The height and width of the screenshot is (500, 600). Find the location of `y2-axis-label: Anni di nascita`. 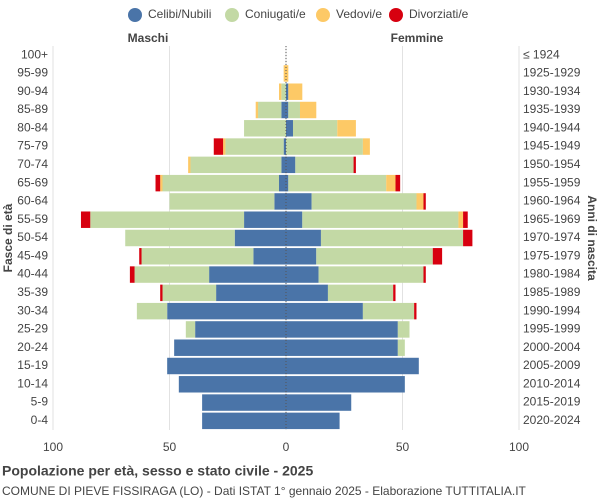

y2-axis-label: Anni di nascita is located at coordinates (592, 238).